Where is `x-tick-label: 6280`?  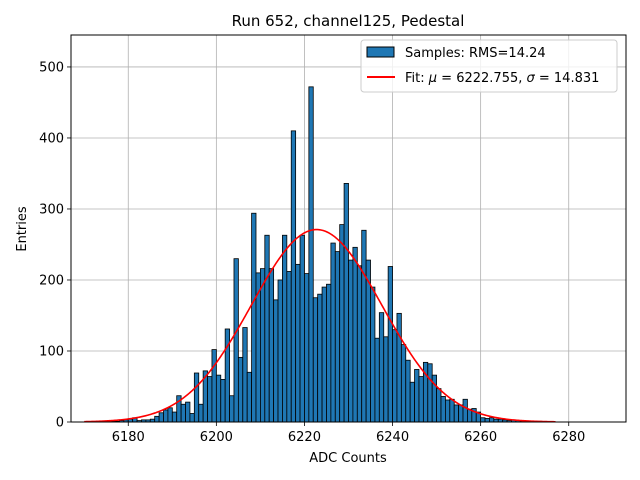 x-tick-label: 6280 is located at coordinates (568, 437).